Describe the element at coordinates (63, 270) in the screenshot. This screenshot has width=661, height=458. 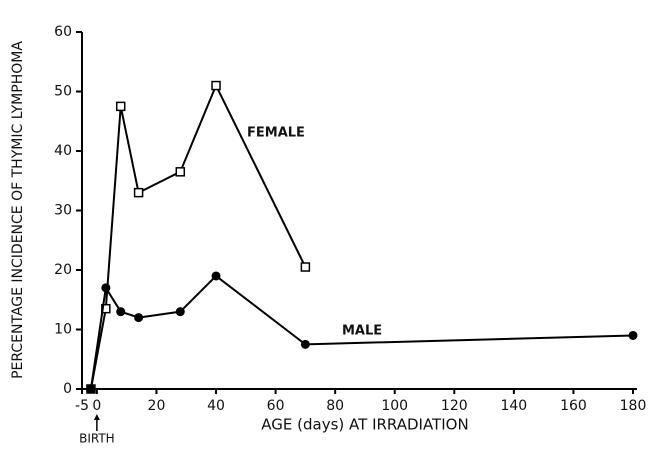
I see `y-tick-label: 20` at that location.